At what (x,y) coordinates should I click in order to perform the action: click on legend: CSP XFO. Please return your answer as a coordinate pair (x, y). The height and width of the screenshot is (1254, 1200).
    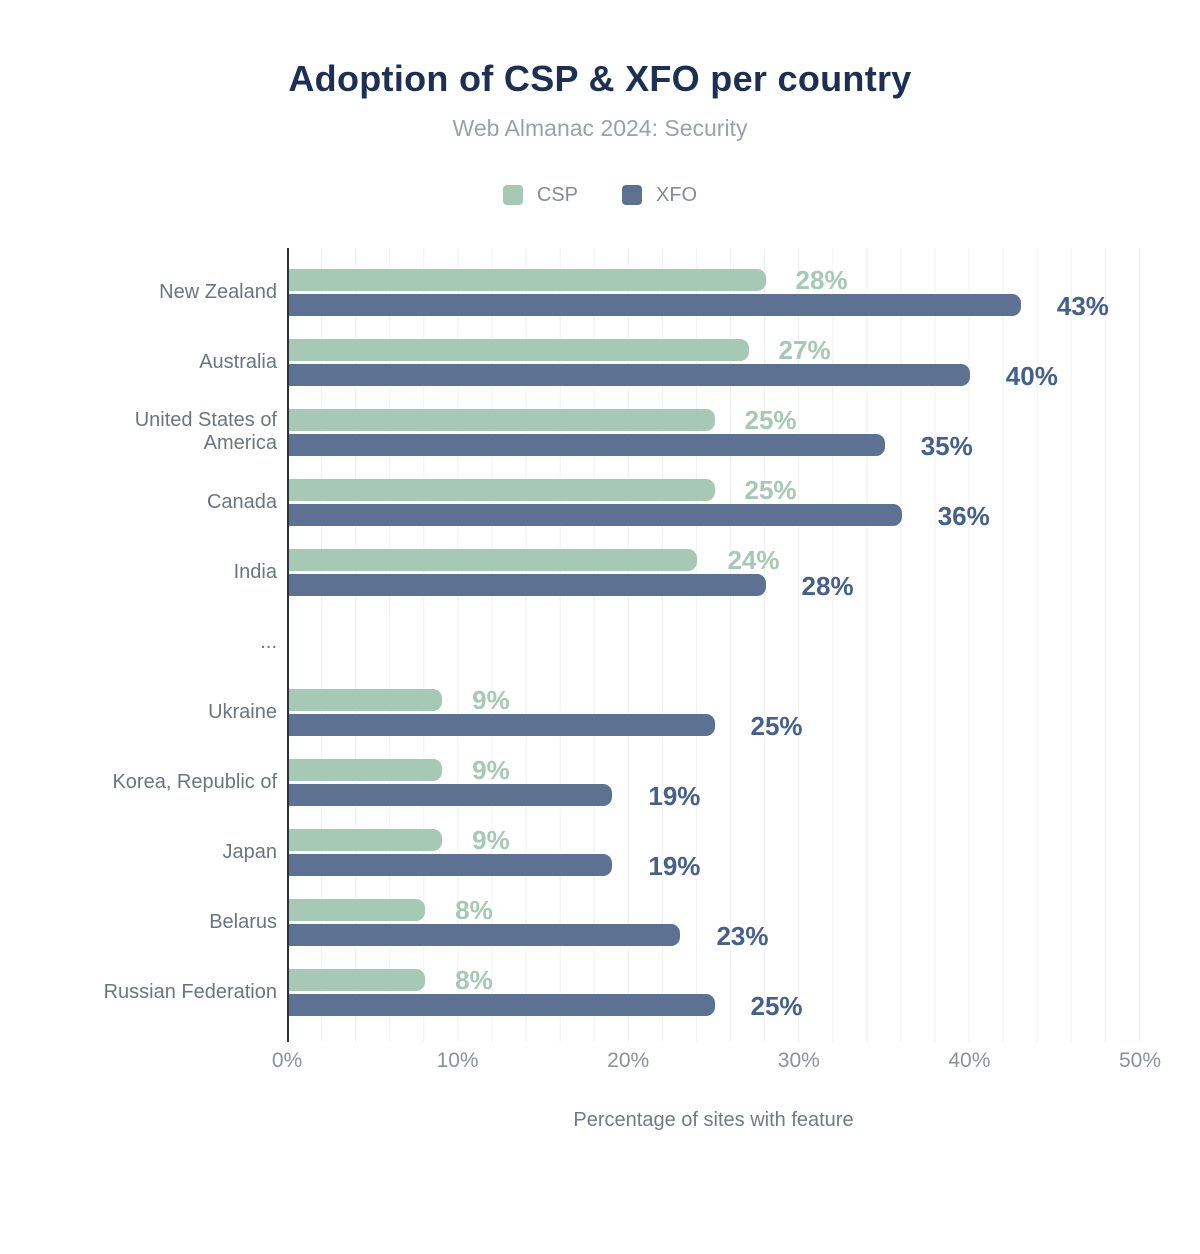
    Looking at the image, I should click on (600, 195).